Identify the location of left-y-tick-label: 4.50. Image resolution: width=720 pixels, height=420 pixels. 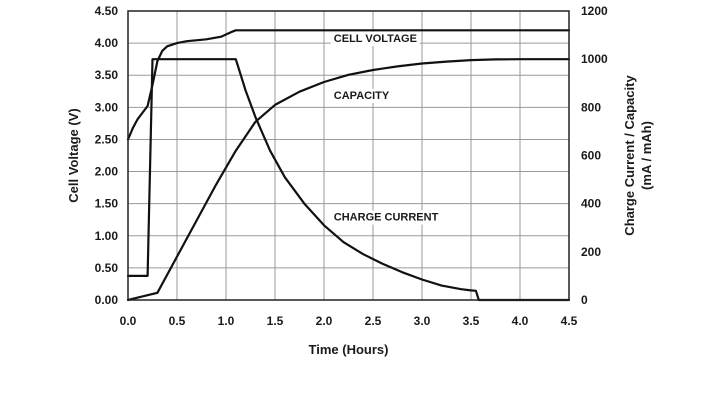
(107, 11).